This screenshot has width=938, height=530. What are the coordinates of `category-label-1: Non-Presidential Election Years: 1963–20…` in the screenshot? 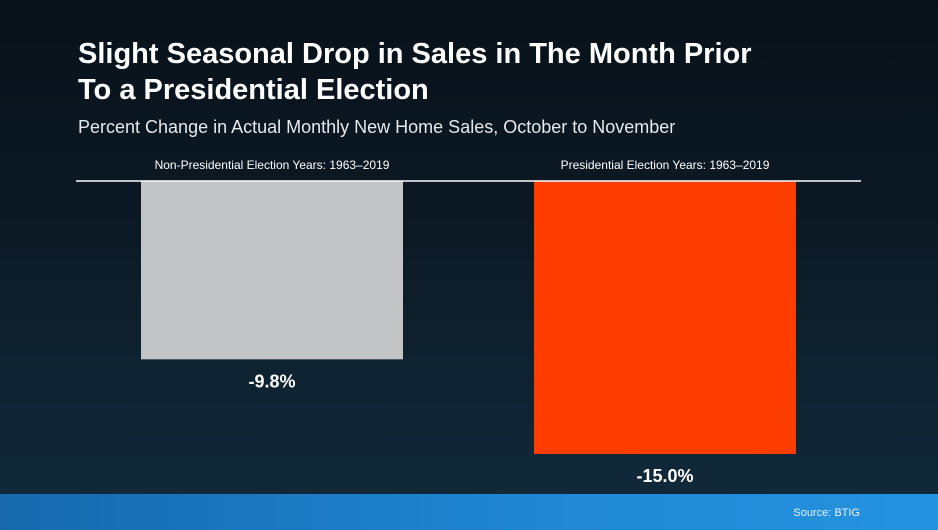 It's located at (272, 165).